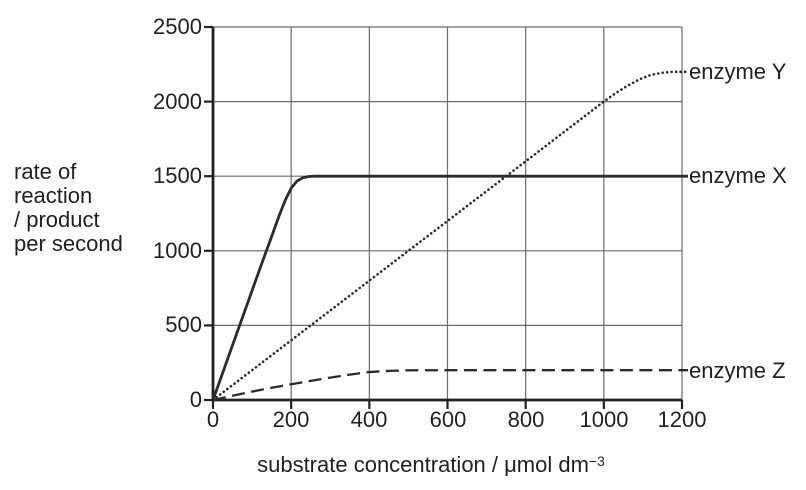 This screenshot has width=806, height=490. What do you see at coordinates (177, 250) in the screenshot?
I see `y-tick-label-1000: 1000` at bounding box center [177, 250].